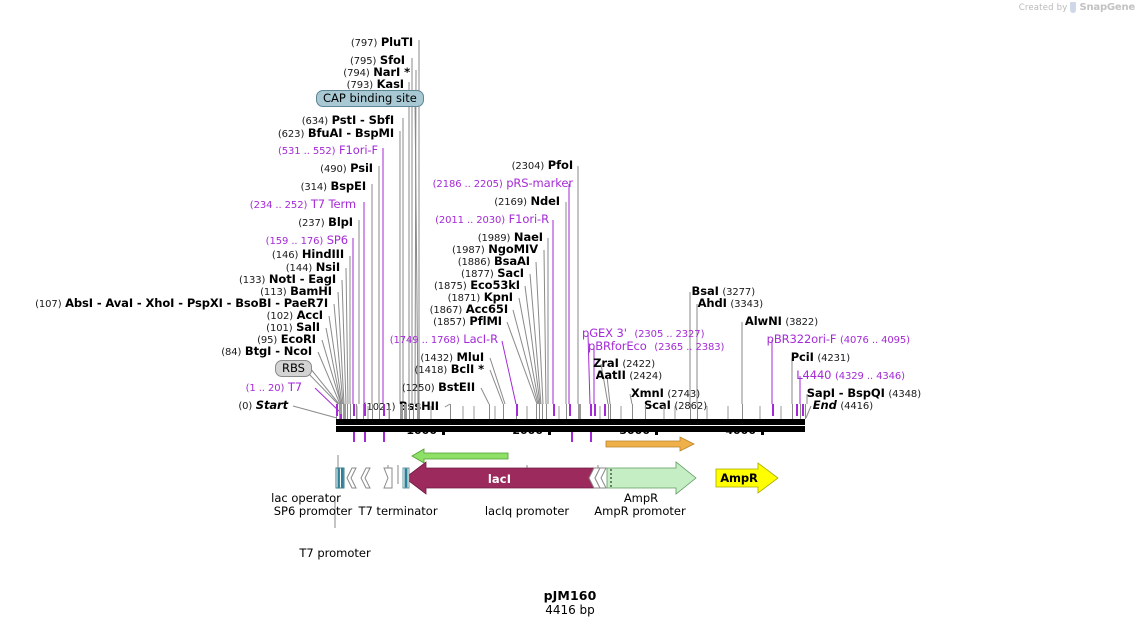 This screenshot has height=624, width=1141. What do you see at coordinates (421, 430) in the screenshot?
I see `ruler-tick-label: 1000` at bounding box center [421, 430].